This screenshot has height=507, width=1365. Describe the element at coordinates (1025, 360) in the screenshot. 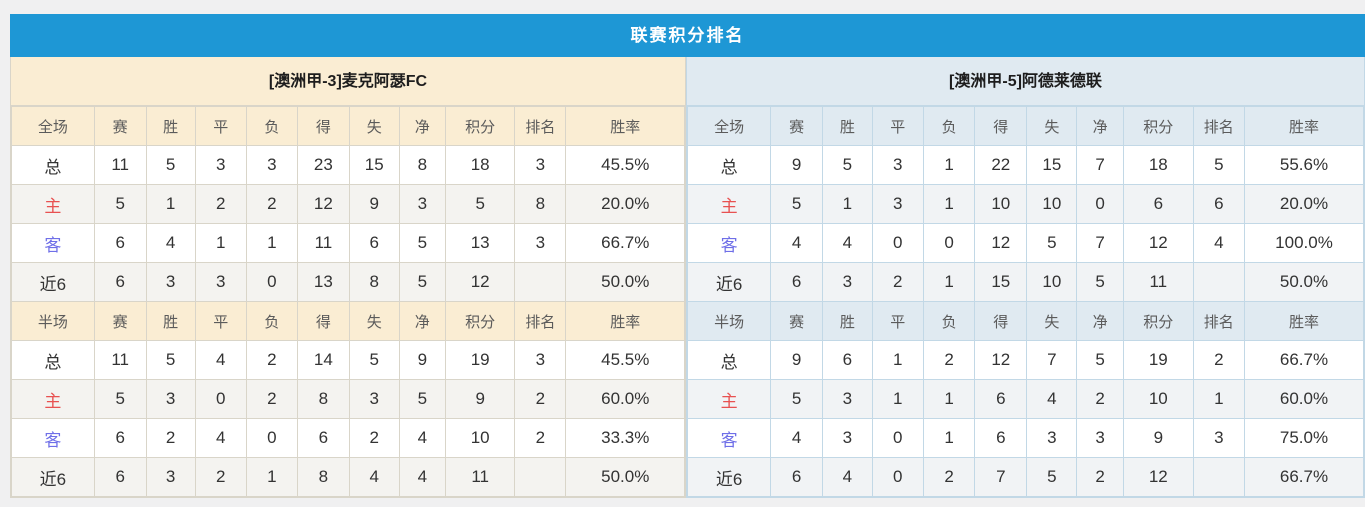

I see `stats-row-total: 总 9 6 1 2 12 7 5 19 2 66.7%` at that location.